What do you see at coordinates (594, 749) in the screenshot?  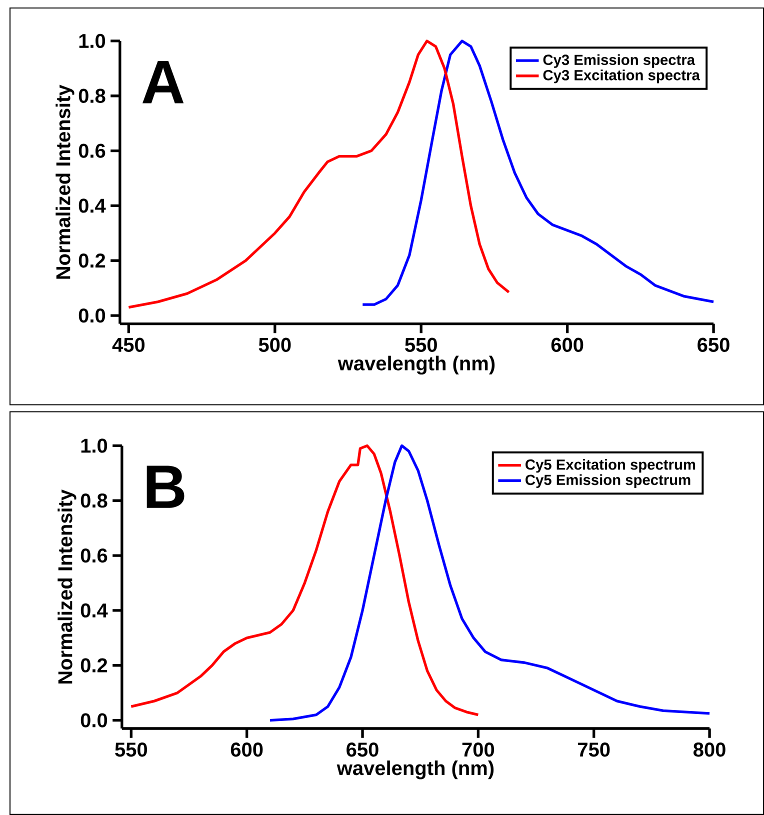 I see `x-tick-label: 750` at bounding box center [594, 749].